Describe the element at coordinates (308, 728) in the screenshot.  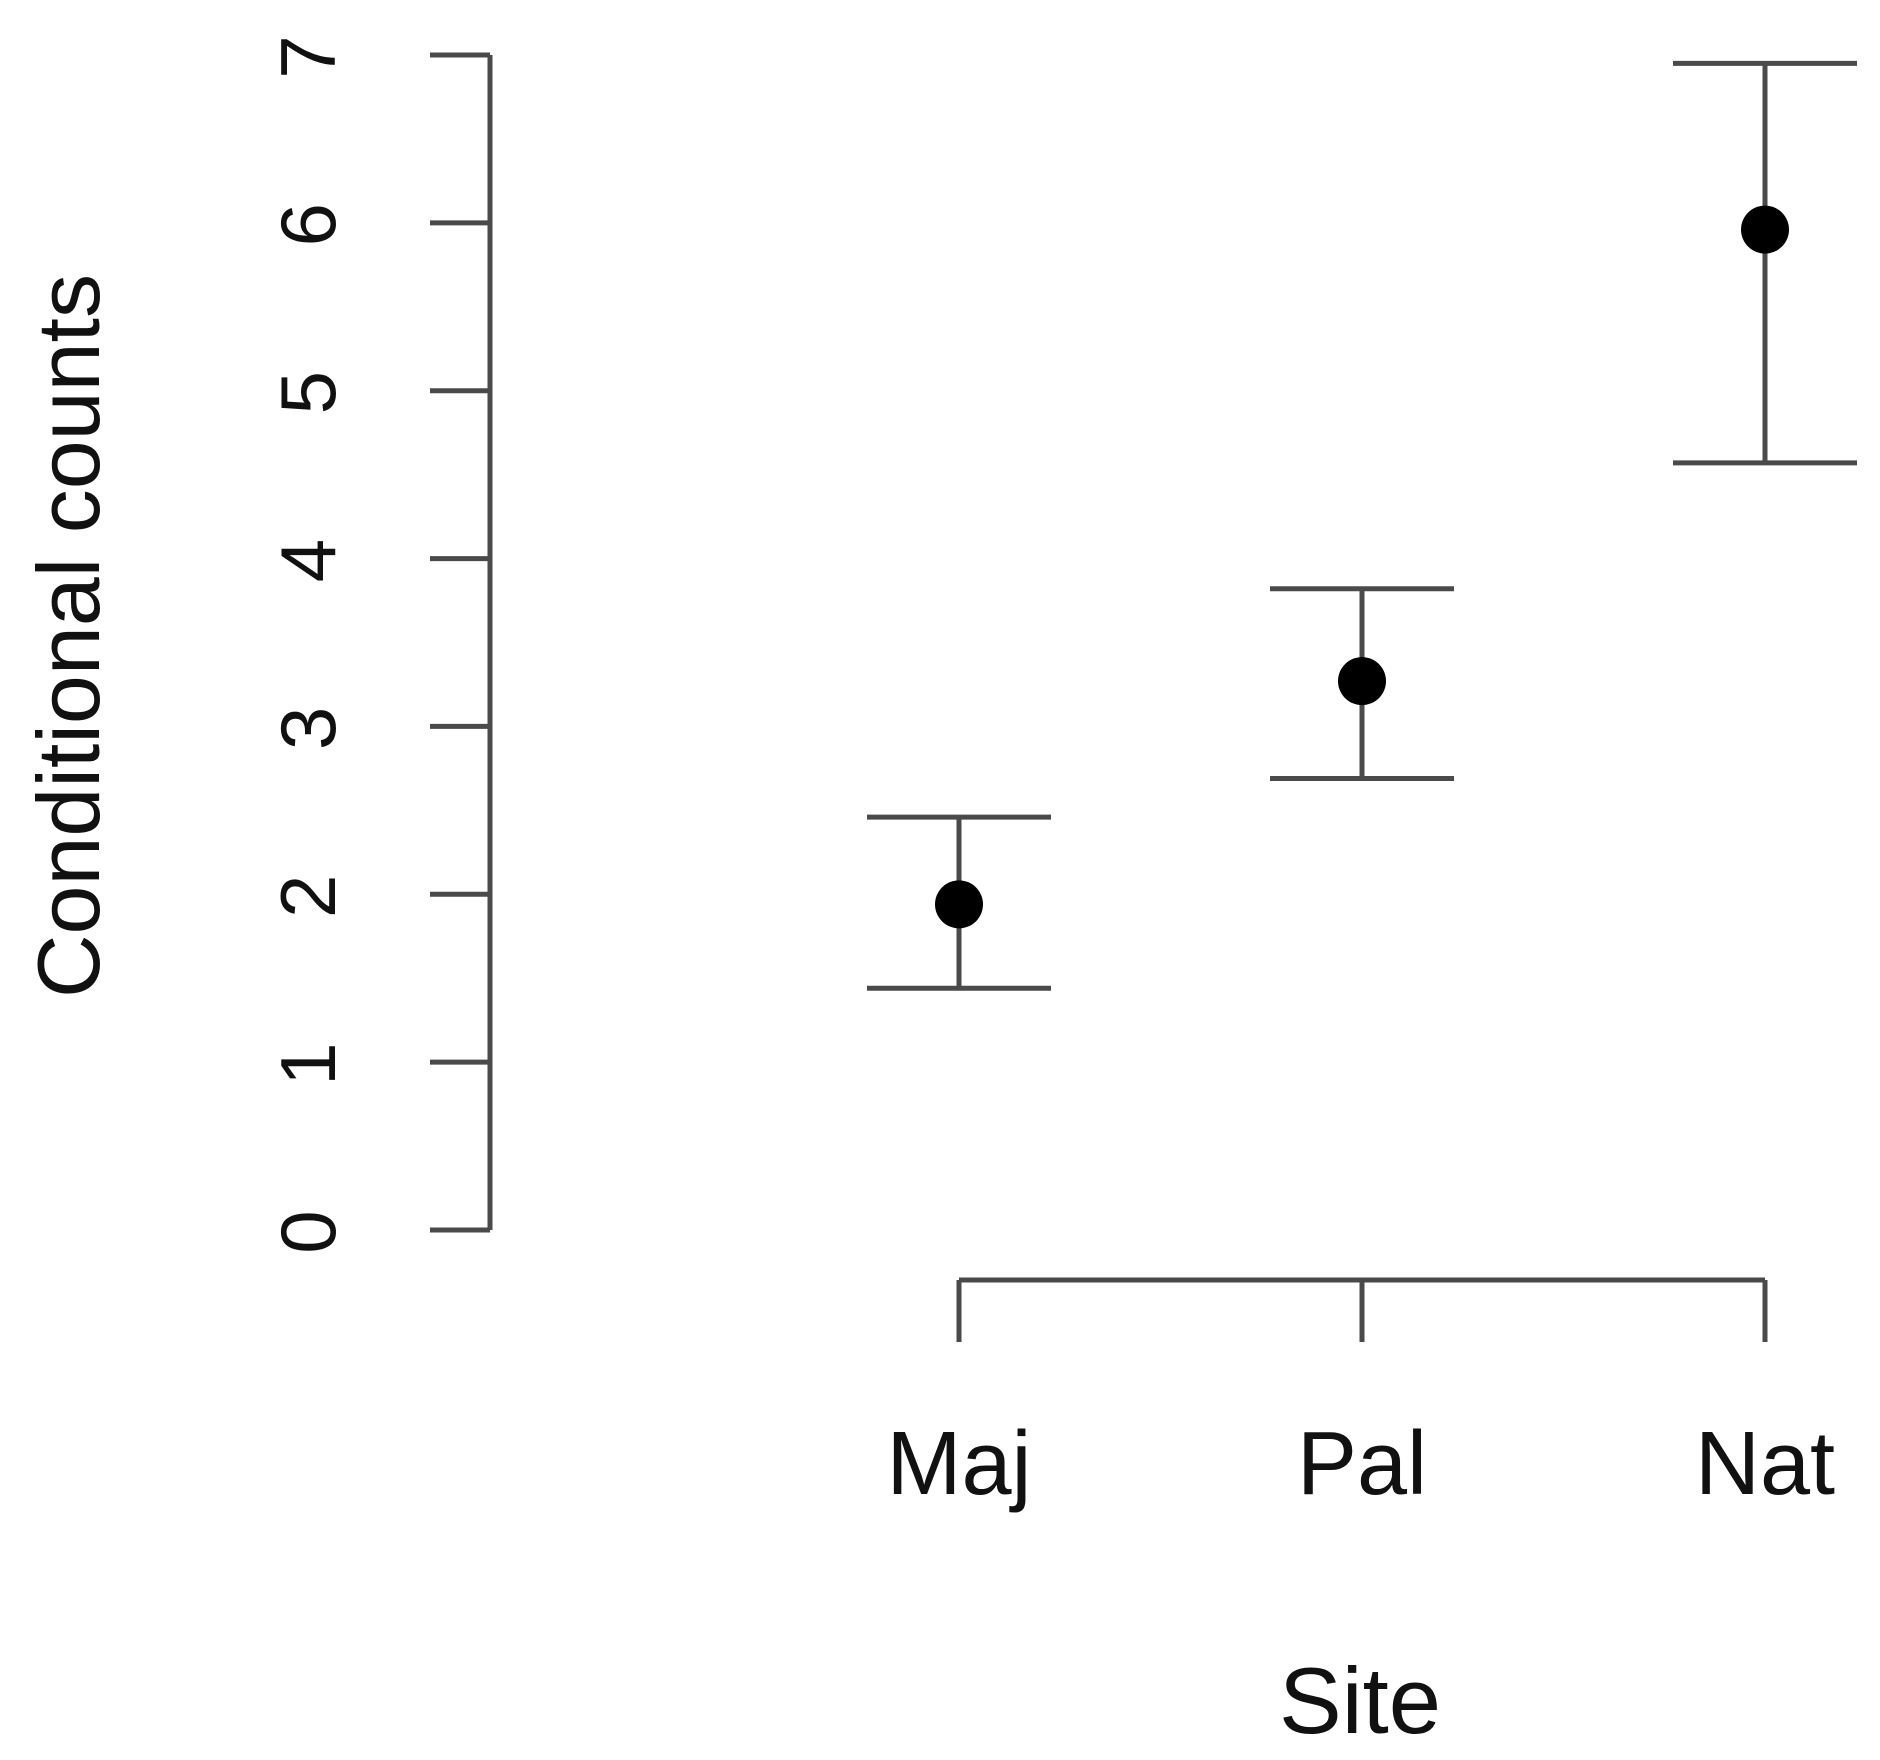
I see `y-tick-label: 3` at that location.